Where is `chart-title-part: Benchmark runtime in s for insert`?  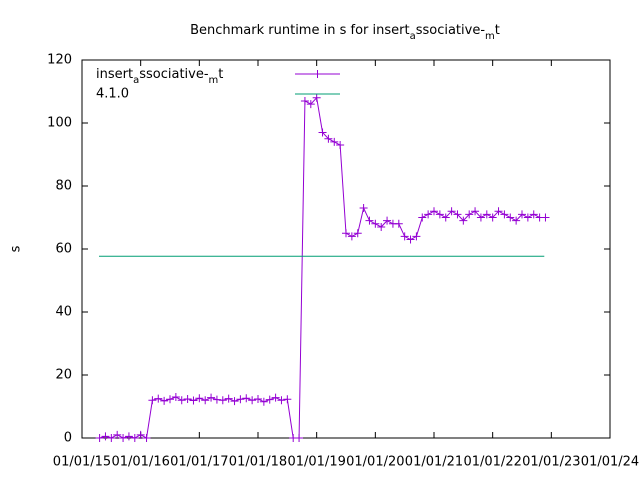 chart-title-part: Benchmark runtime in s for insert is located at coordinates (299, 30).